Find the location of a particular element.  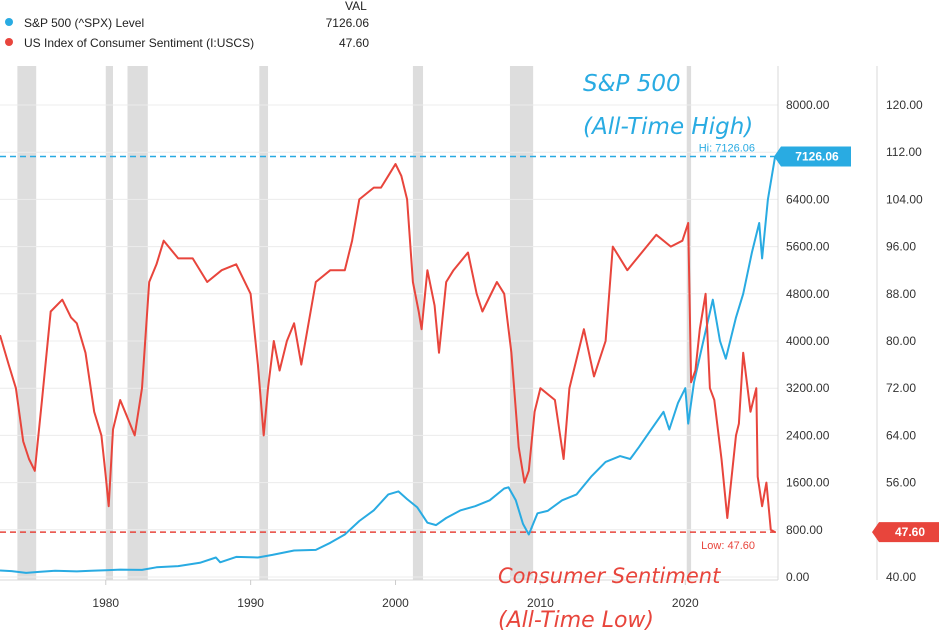

sp500-value-badge-text: 7126.06 is located at coordinates (817, 157).